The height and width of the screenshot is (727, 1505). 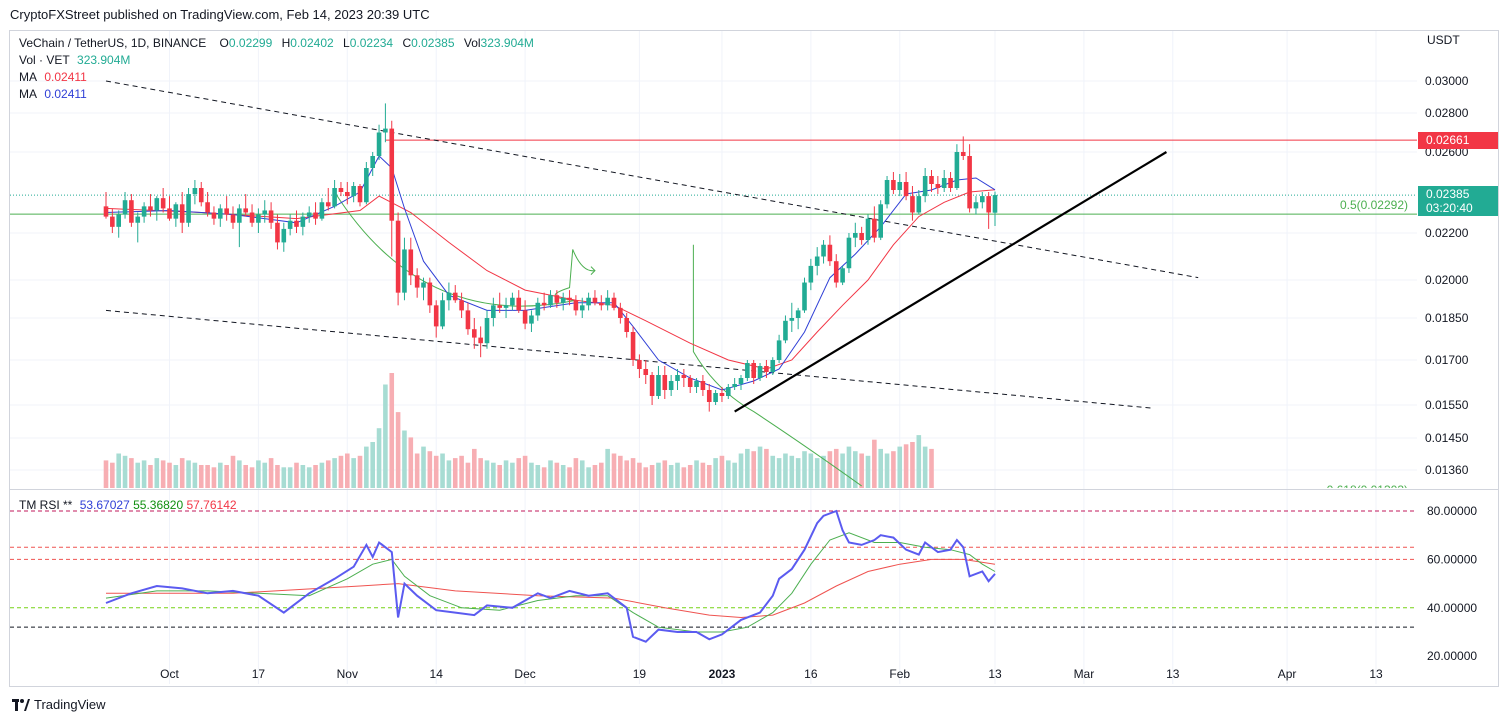 I want to click on time-axis-label: 14, so click(x=437, y=674).